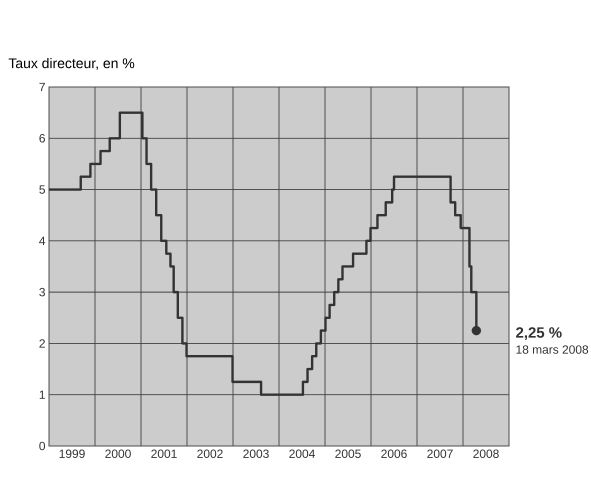  Describe the element at coordinates (394, 454) in the screenshot. I see `x-tick-label: 2006` at that location.